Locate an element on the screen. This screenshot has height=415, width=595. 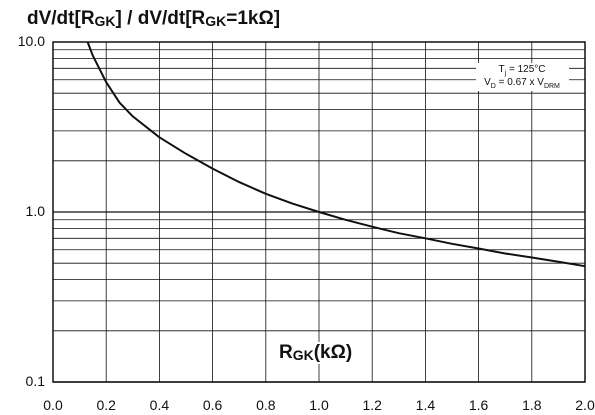
chart-title: dV/dt[RGK] / dV/dt[RGK=1kΩ] is located at coordinates (154, 18).